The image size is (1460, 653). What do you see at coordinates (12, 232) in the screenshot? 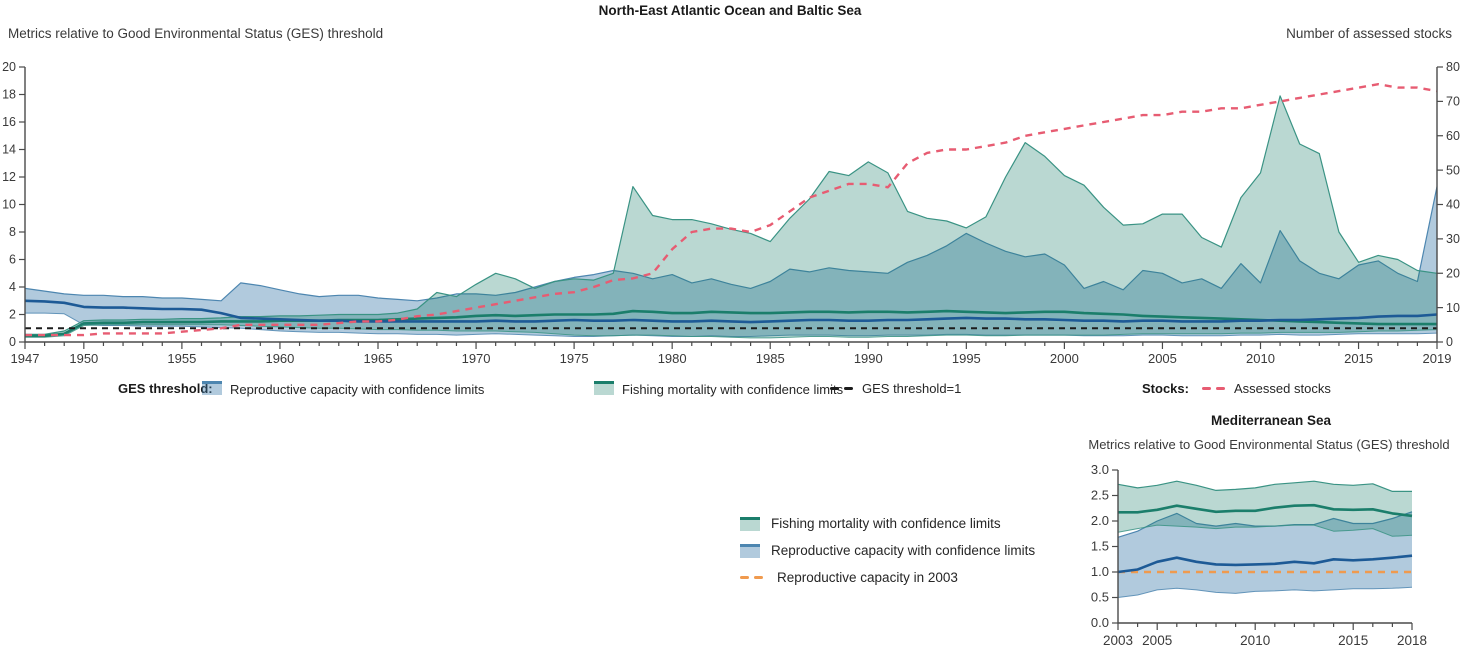
I see `svg-text: 8` at bounding box center [12, 232].